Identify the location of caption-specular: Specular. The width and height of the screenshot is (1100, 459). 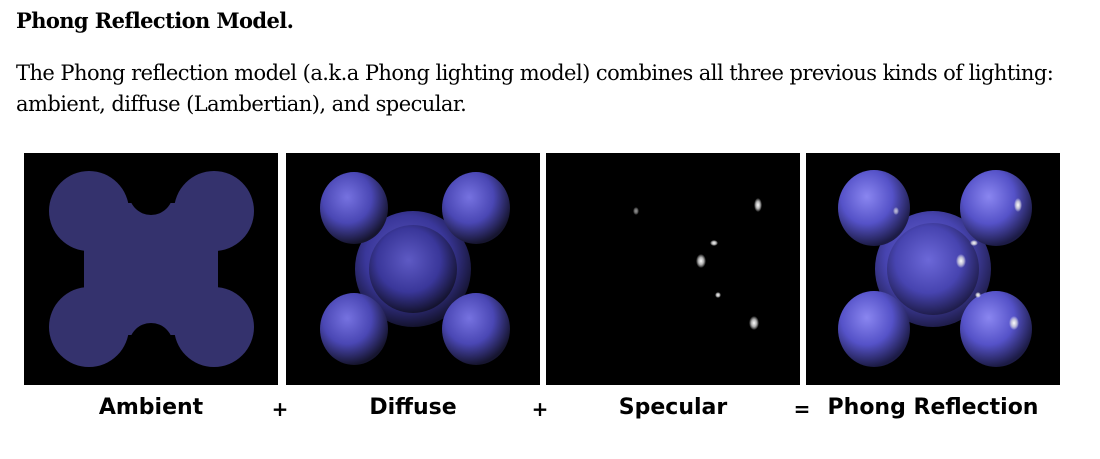
(673, 407).